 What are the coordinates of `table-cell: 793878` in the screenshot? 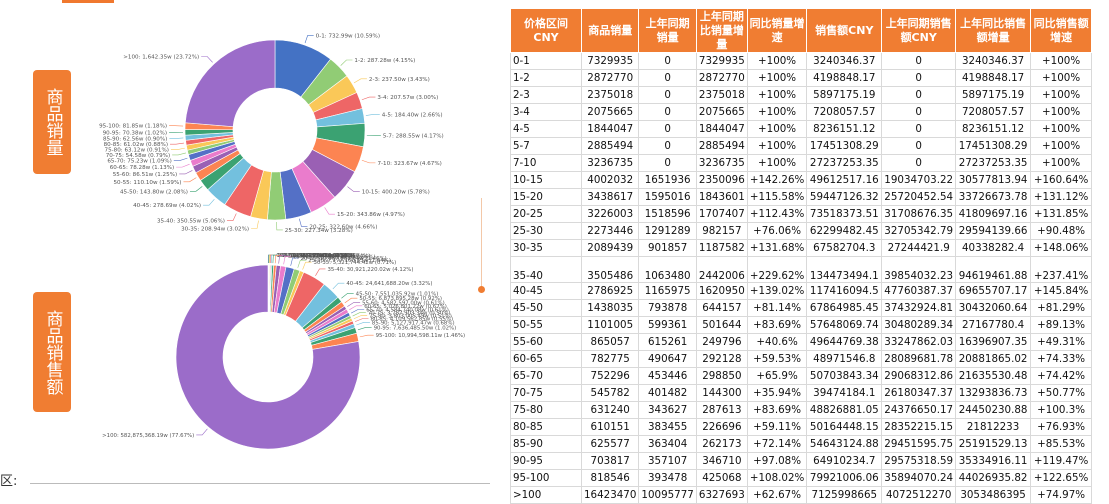 It's located at (667, 308).